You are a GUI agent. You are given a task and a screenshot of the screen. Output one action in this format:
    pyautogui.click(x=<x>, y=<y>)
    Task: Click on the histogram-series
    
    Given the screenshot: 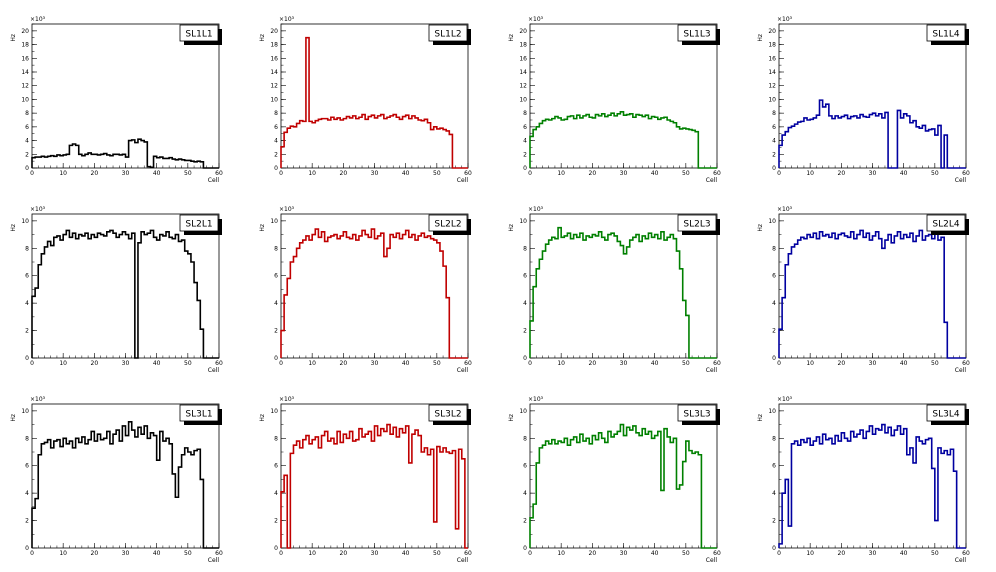 What is the action you would take?
    pyautogui.click(x=623, y=486)
    